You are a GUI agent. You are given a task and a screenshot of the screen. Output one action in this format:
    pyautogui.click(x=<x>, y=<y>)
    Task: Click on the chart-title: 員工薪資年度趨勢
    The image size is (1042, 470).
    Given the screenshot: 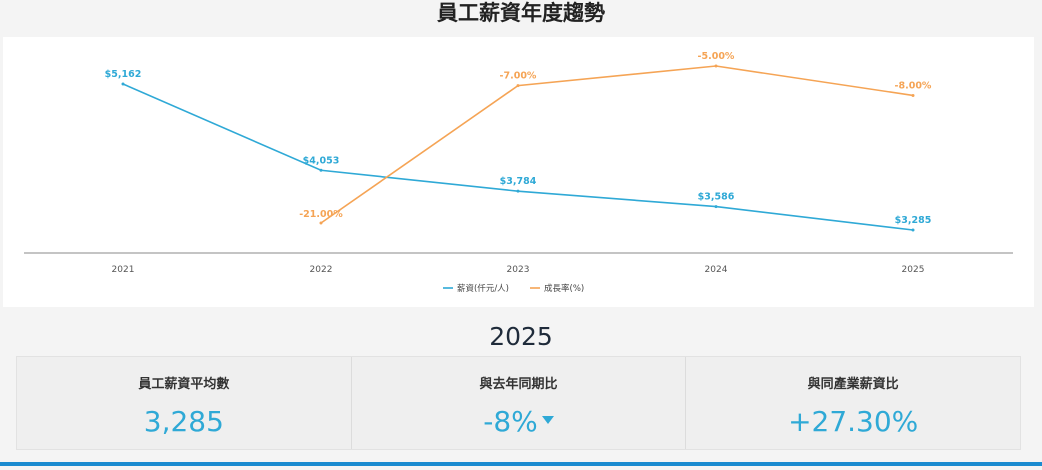 What is the action you would take?
    pyautogui.click(x=521, y=13)
    